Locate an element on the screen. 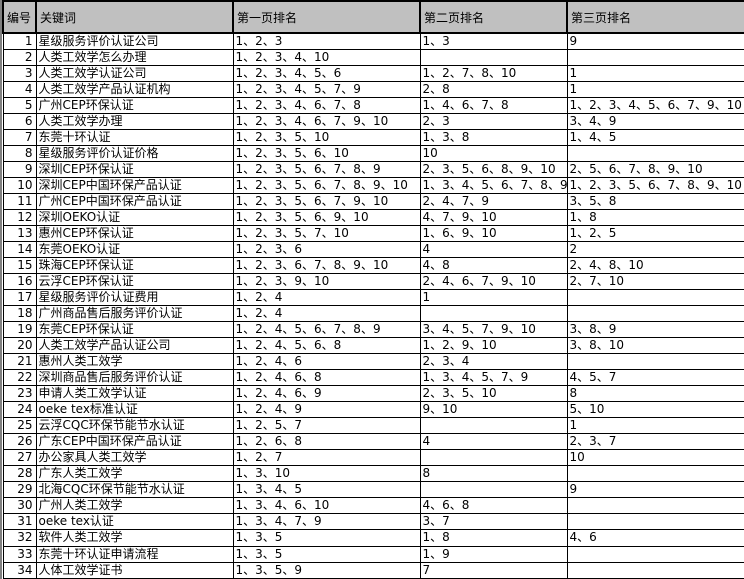 The height and width of the screenshot is (579, 744). cell-page2-rank: 1 is located at coordinates (493, 298).